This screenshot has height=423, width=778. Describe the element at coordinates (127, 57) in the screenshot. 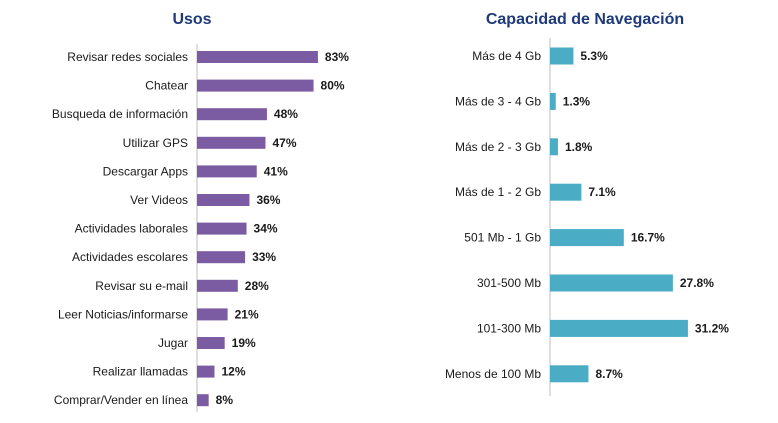

I see `usos-category-label: Revisar redes sociales` at that location.